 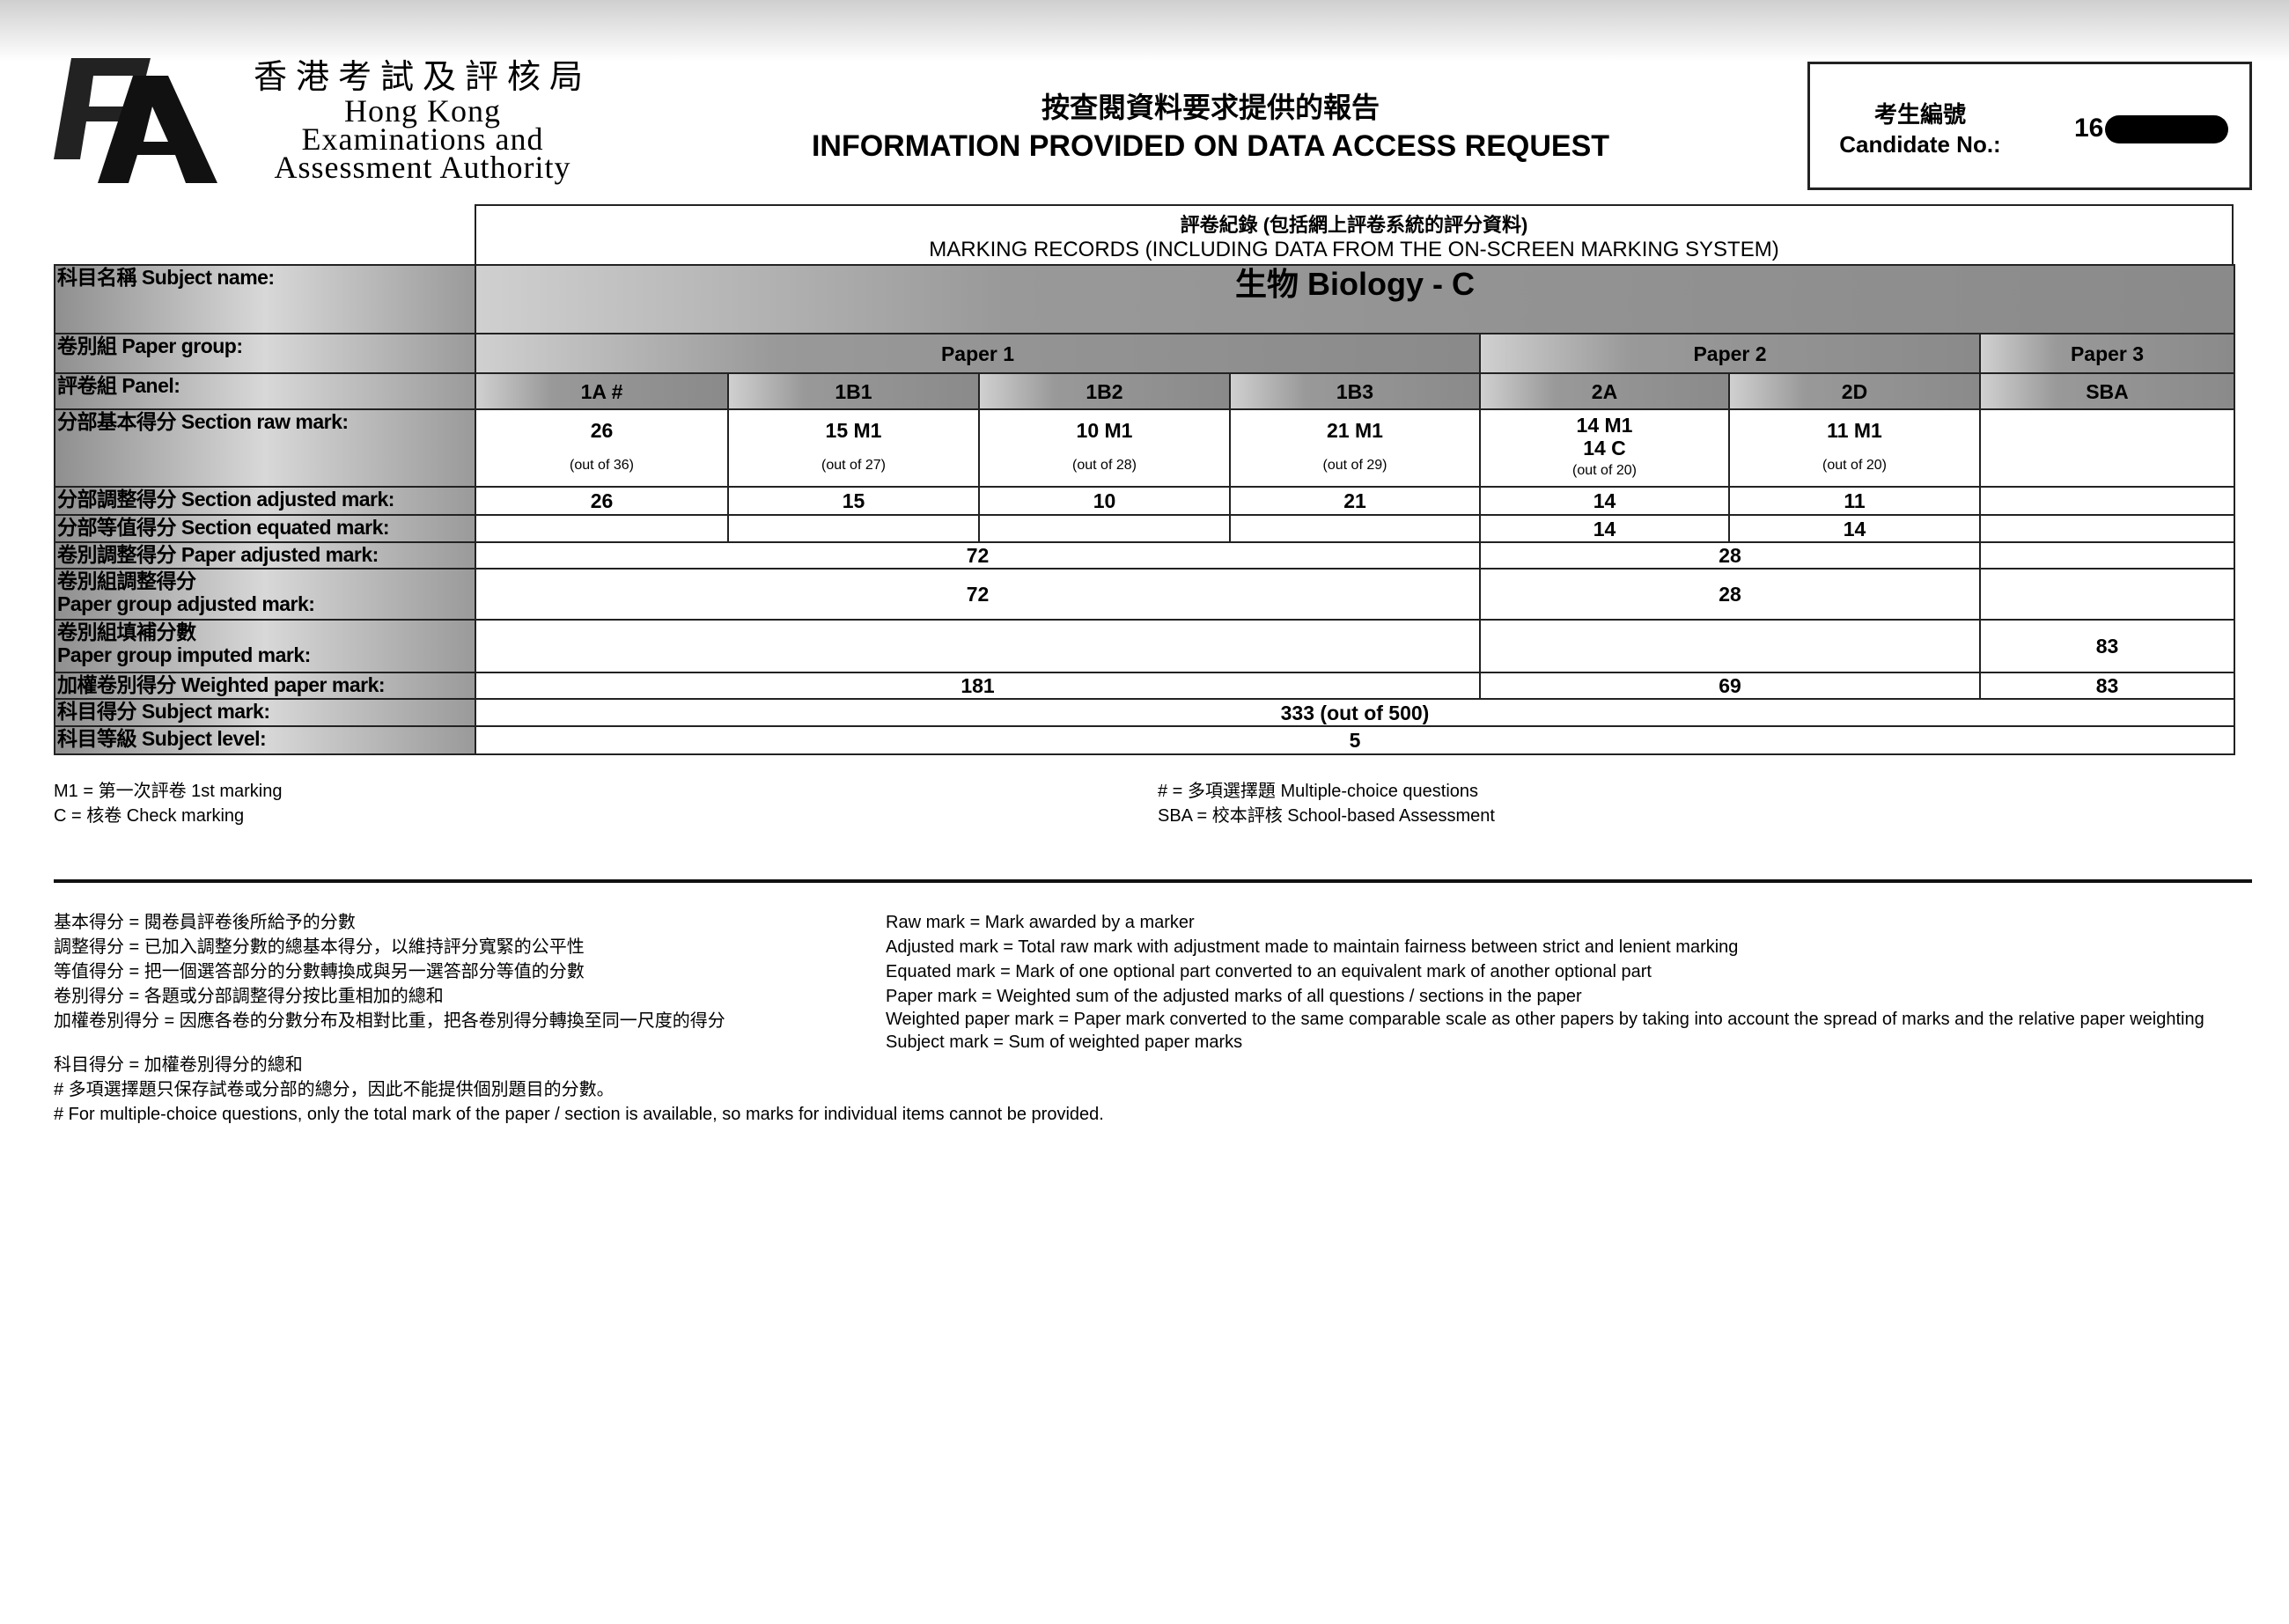 I want to click on panel-1a: 1A #, so click(x=602, y=391).